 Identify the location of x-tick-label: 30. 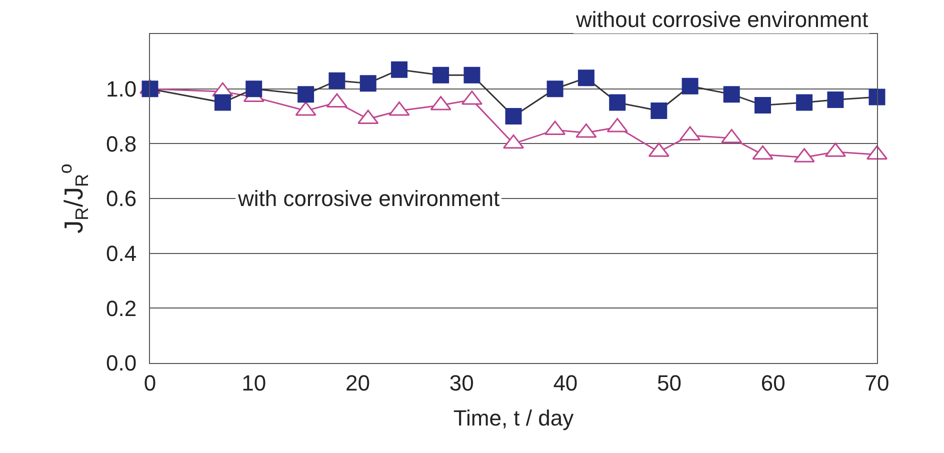
(461, 383).